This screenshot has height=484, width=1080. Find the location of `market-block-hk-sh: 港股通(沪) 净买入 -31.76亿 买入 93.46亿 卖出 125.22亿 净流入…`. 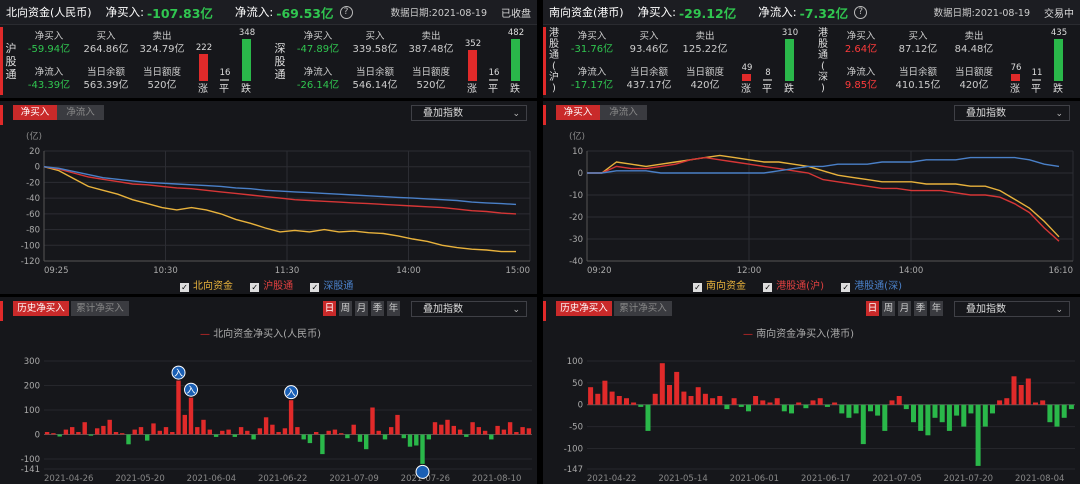

market-block-hk-sh: 港股通(沪) 净买入 -31.76亿 买入 93.46亿 卖出 125.22亿 净流入… is located at coordinates (677, 61).